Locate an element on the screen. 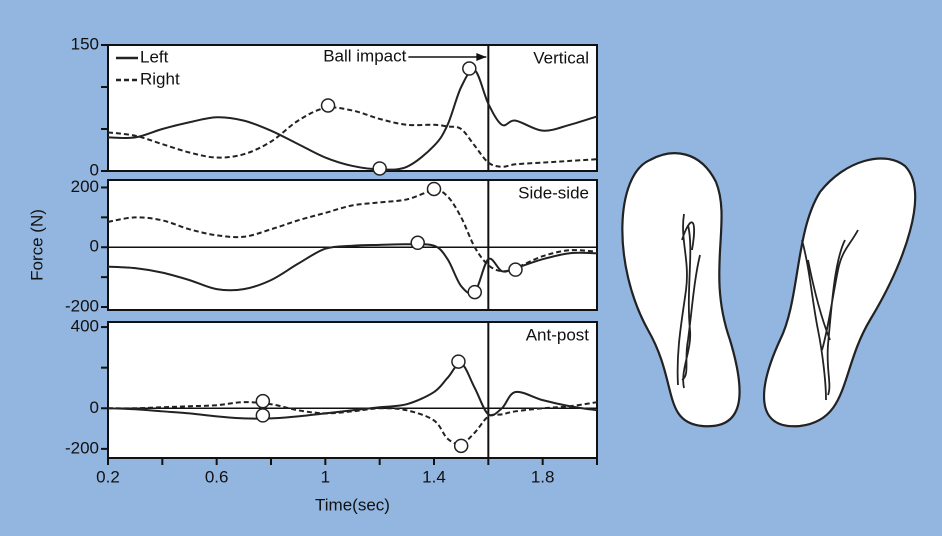 Image resolution: width=942 pixels, height=536 pixels. panel-title: Side-side is located at coordinates (553, 192).